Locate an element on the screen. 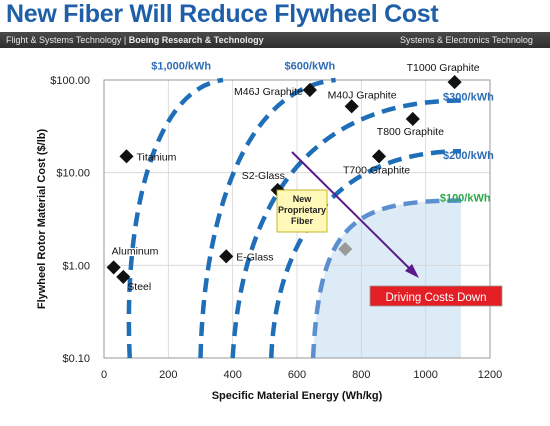 The height and width of the screenshot is (426, 550). cost-curve-label: $1,000/kWh is located at coordinates (181, 66).